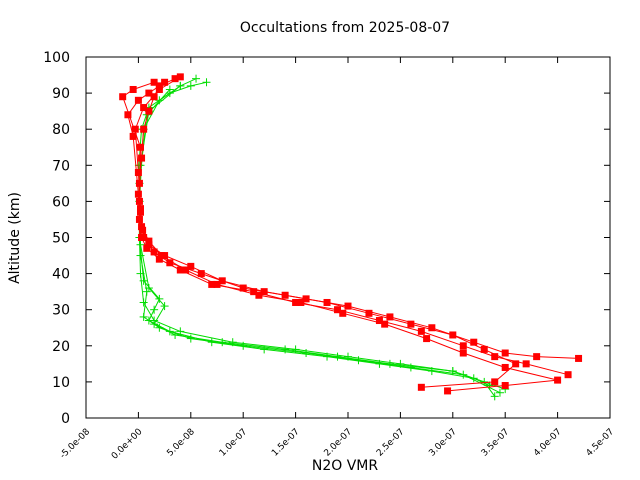  Describe the element at coordinates (234, 443) in the screenshot. I see `x-tick-label: 1.0e-07` at that location.